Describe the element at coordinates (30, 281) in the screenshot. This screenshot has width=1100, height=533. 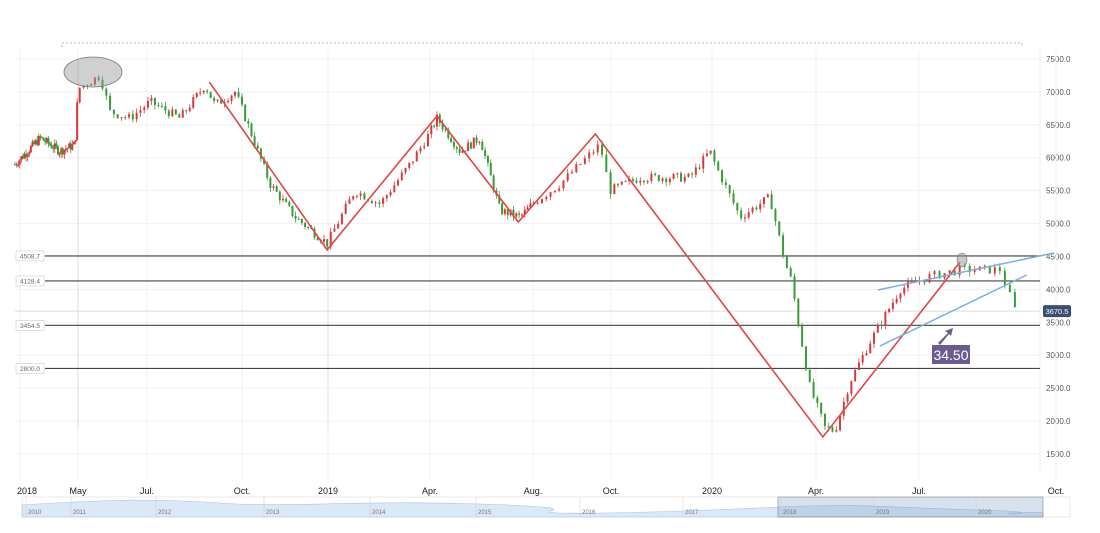
I see `level-label: 4128.4` at that location.